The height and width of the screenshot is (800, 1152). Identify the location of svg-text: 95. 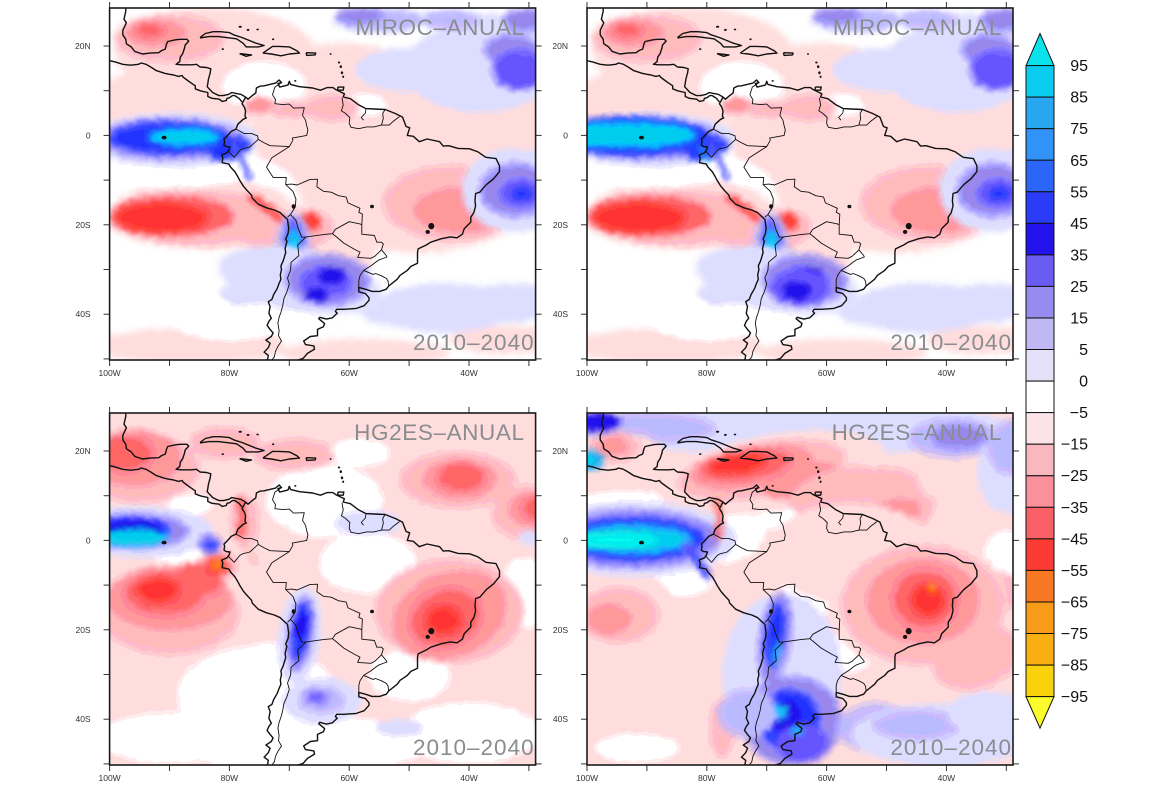
(1079, 66).